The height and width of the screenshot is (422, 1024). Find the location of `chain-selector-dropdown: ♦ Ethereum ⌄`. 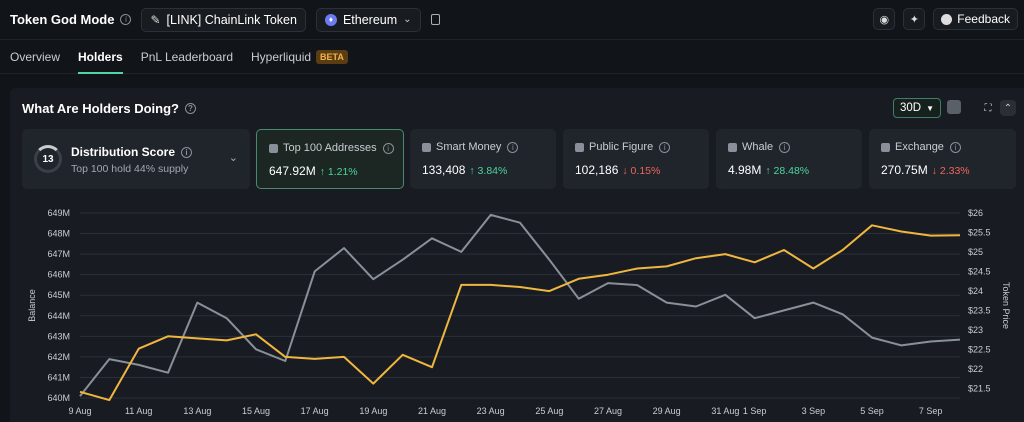

chain-selector-dropdown: ♦ Ethereum ⌄ is located at coordinates (368, 19).